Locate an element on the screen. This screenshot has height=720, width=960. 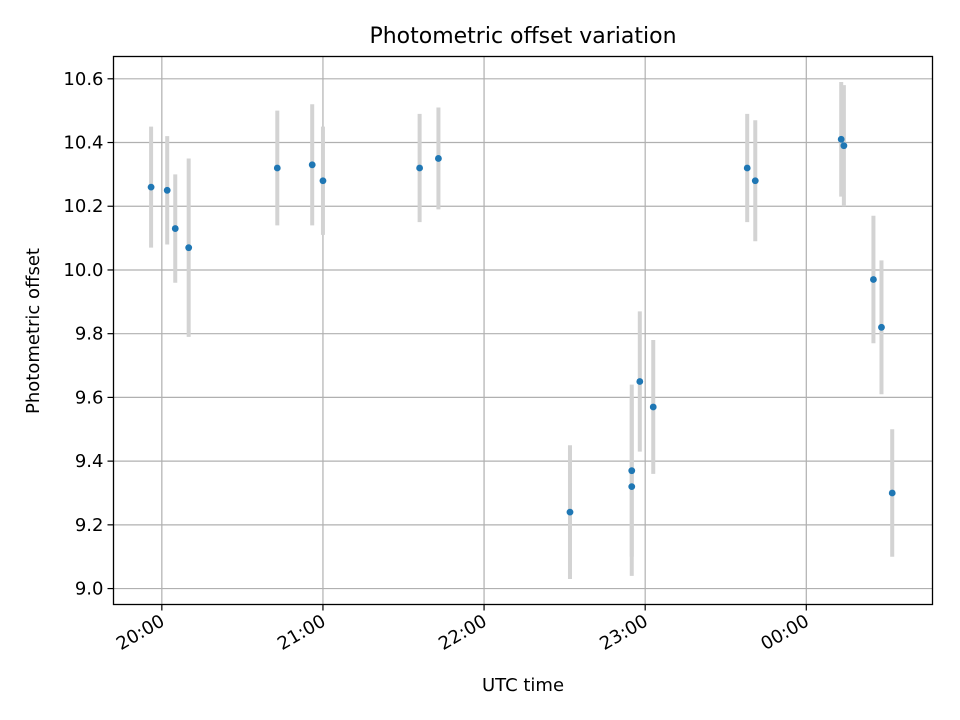
y-tick-label: 9.0 is located at coordinates (89, 589).